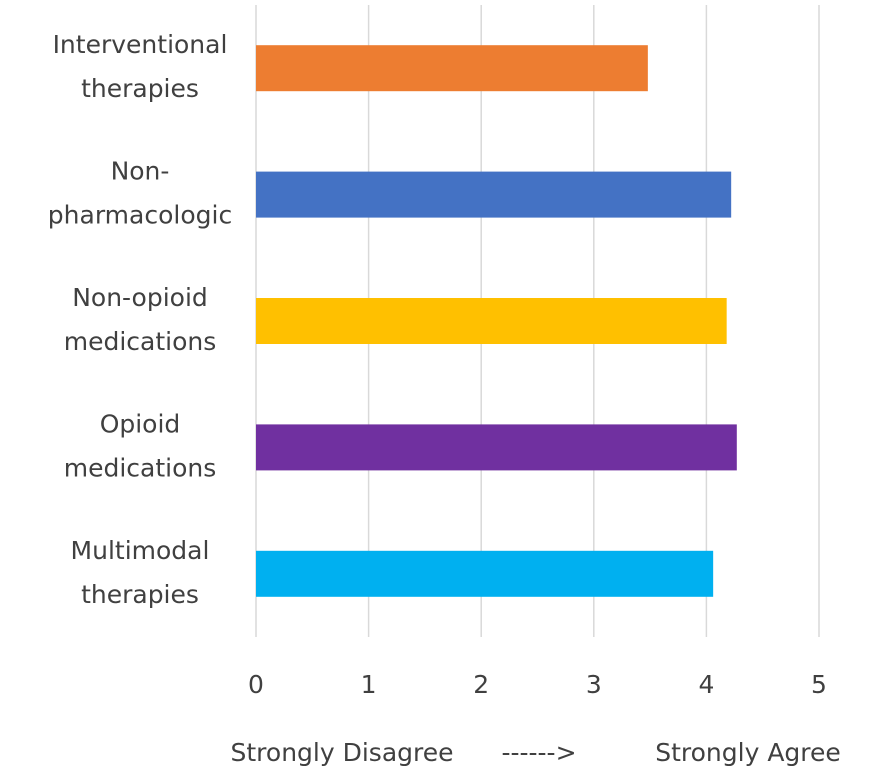  I want to click on y-tick-label: Interventional, so click(140, 44).